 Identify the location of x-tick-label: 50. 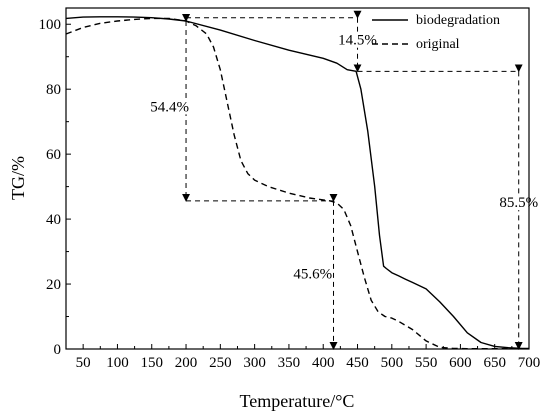
(83, 363).